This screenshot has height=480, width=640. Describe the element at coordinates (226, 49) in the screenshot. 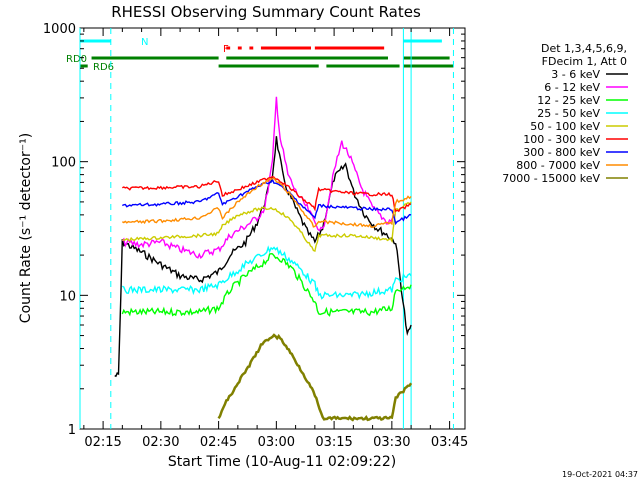

I see `flag-label-f: F` at that location.